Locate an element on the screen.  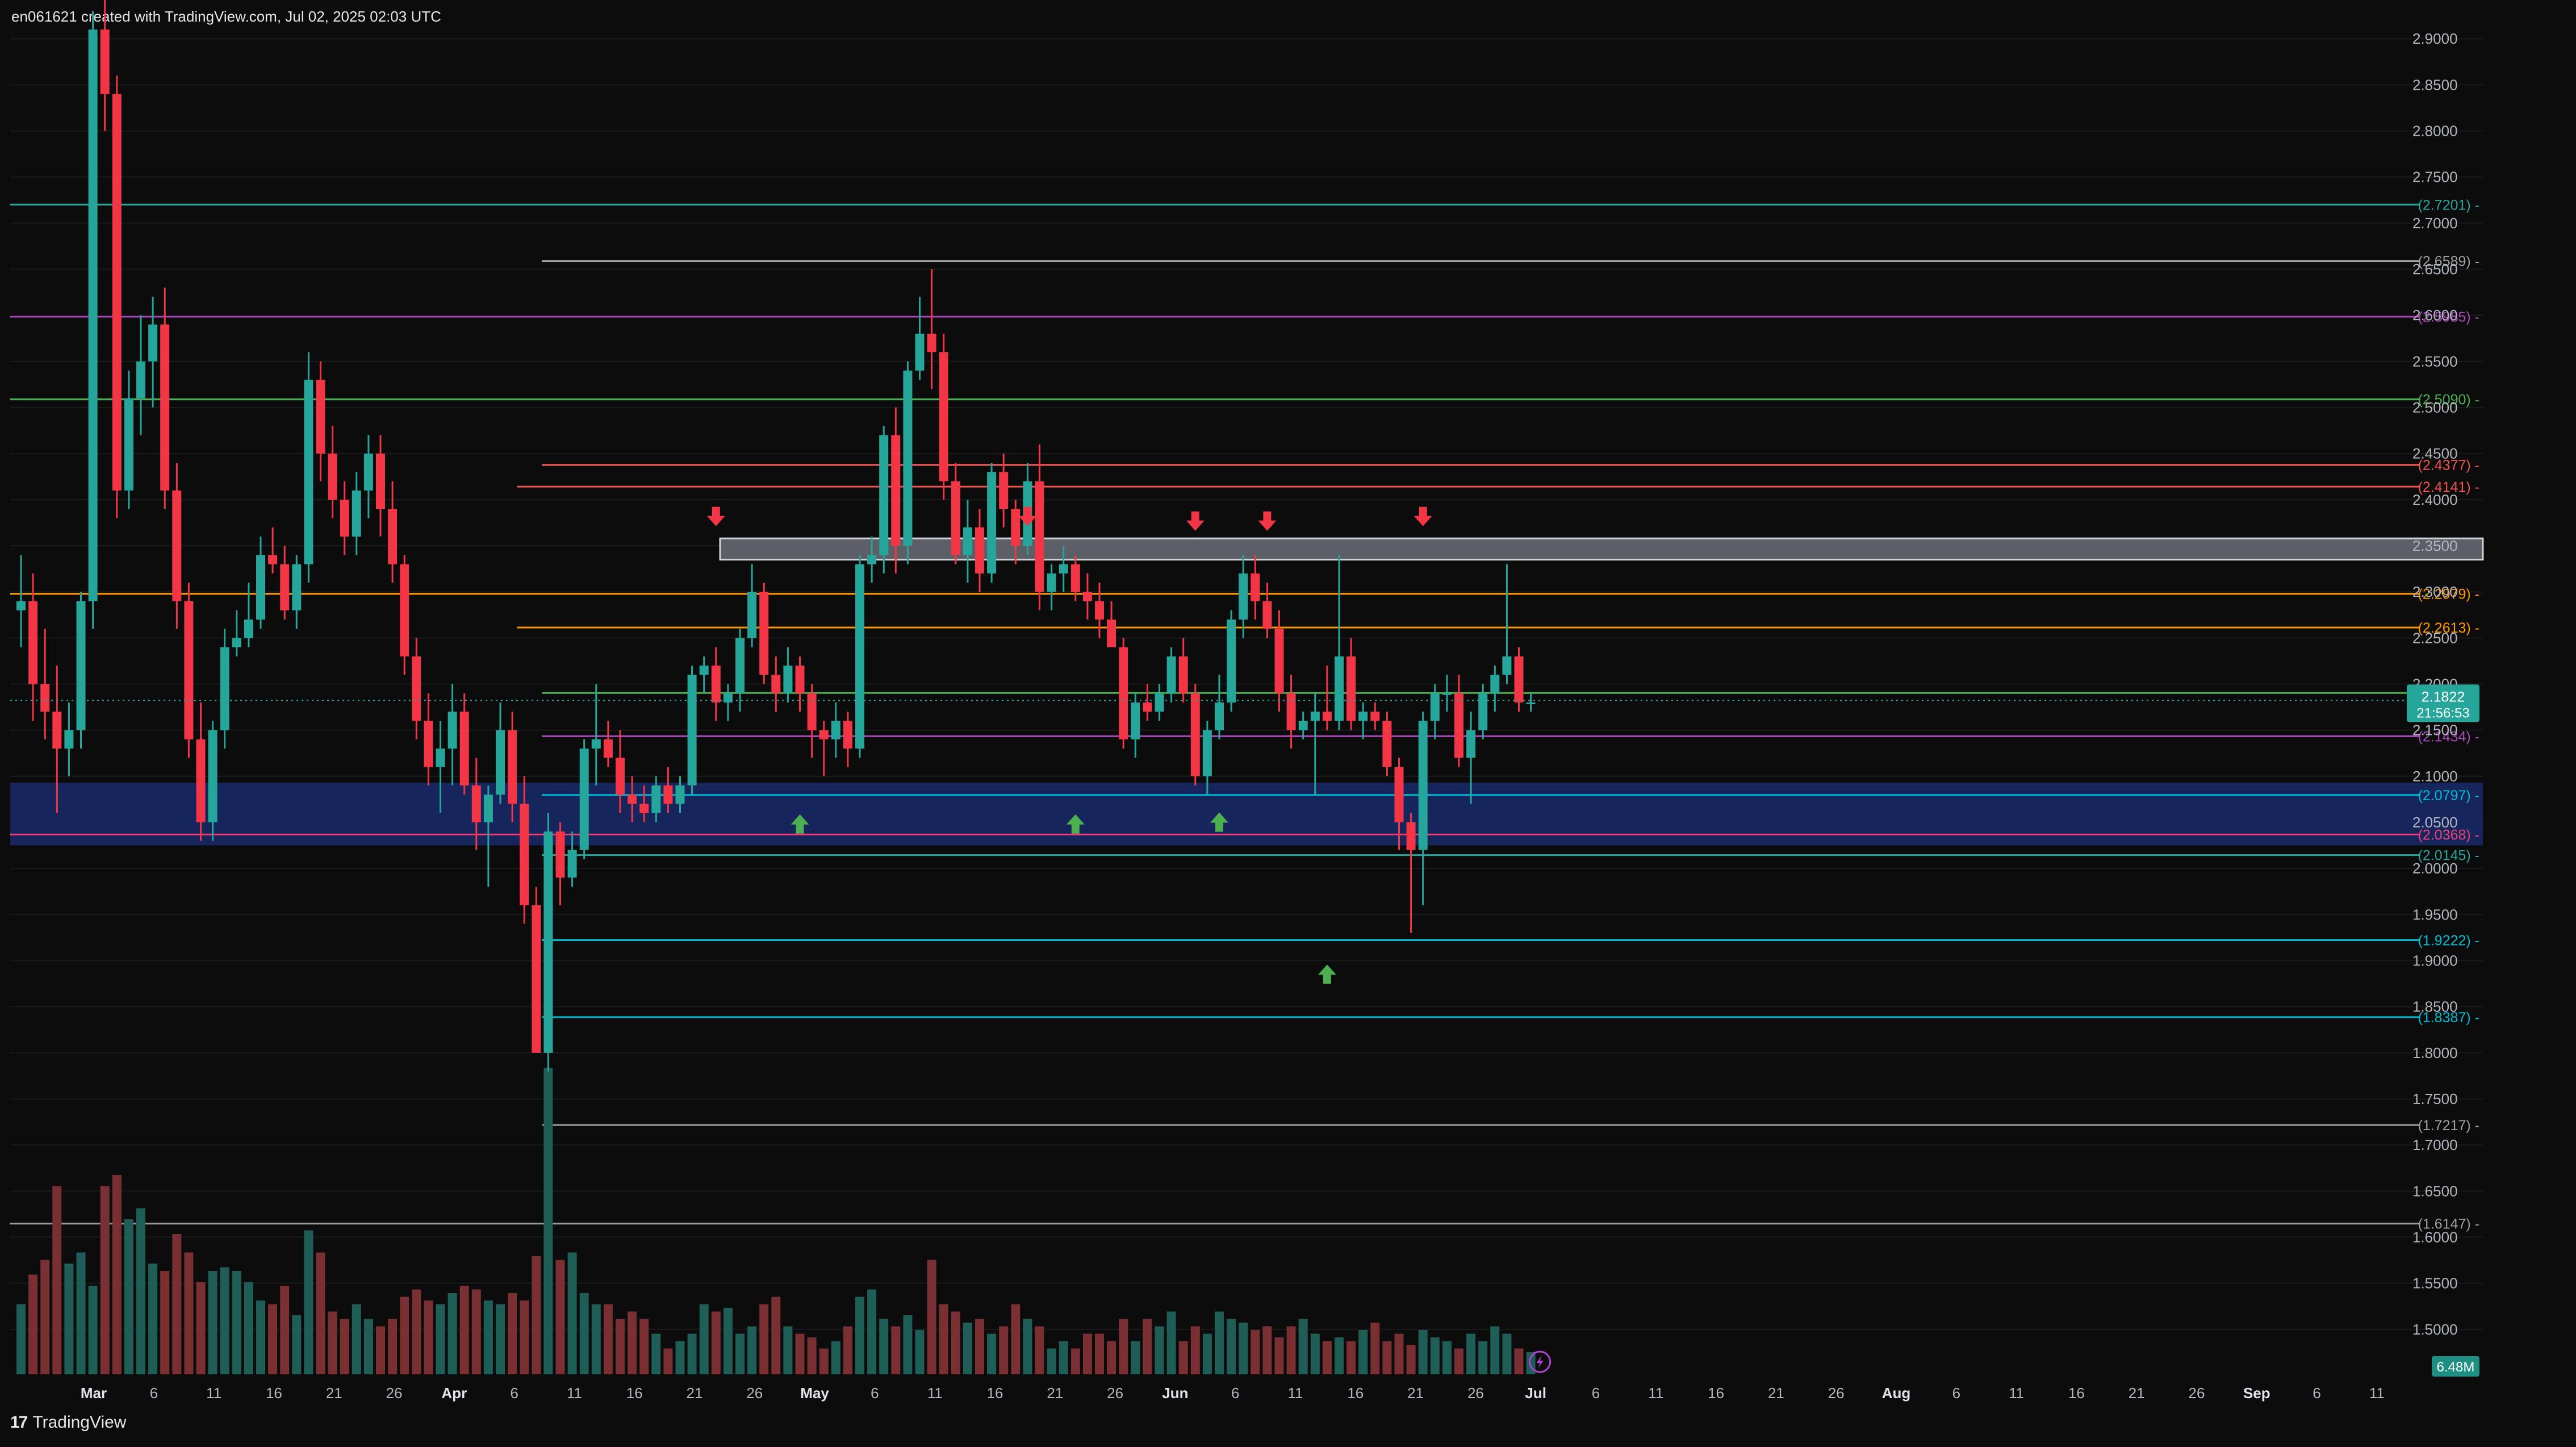
current-price-label: 2.1822 is located at coordinates (2443, 697).